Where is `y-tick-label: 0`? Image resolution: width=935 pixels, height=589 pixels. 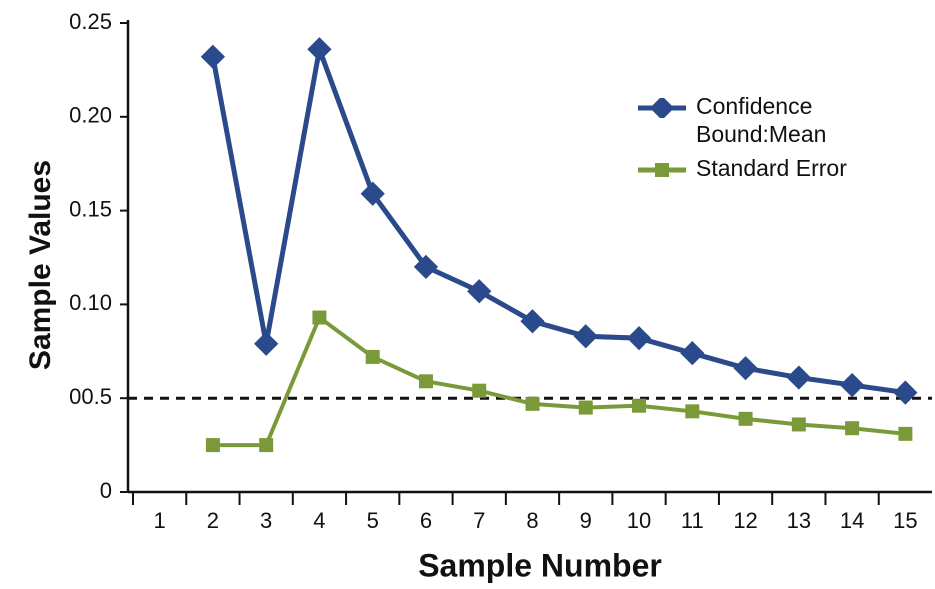
y-tick-label: 0 is located at coordinates (106, 490).